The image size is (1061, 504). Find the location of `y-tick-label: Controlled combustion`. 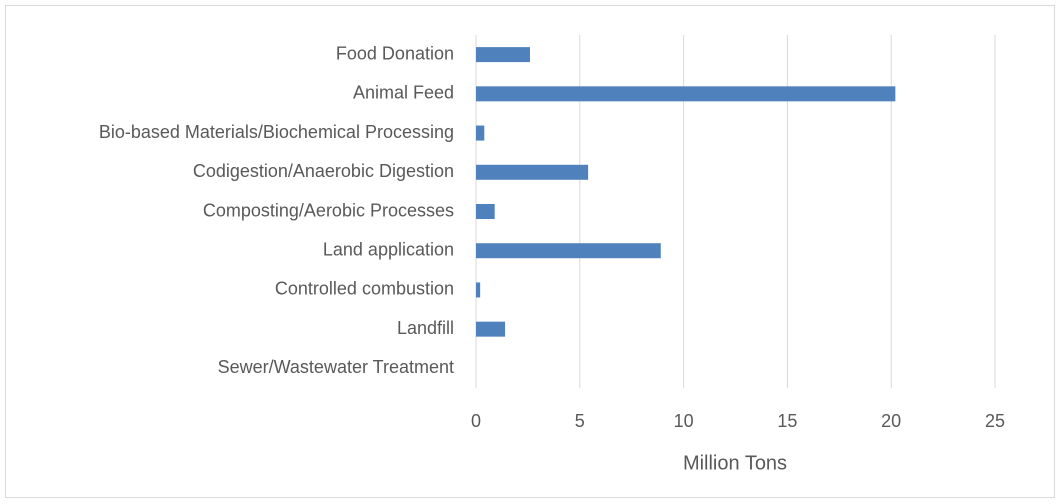

y-tick-label: Controlled combustion is located at coordinates (364, 289).